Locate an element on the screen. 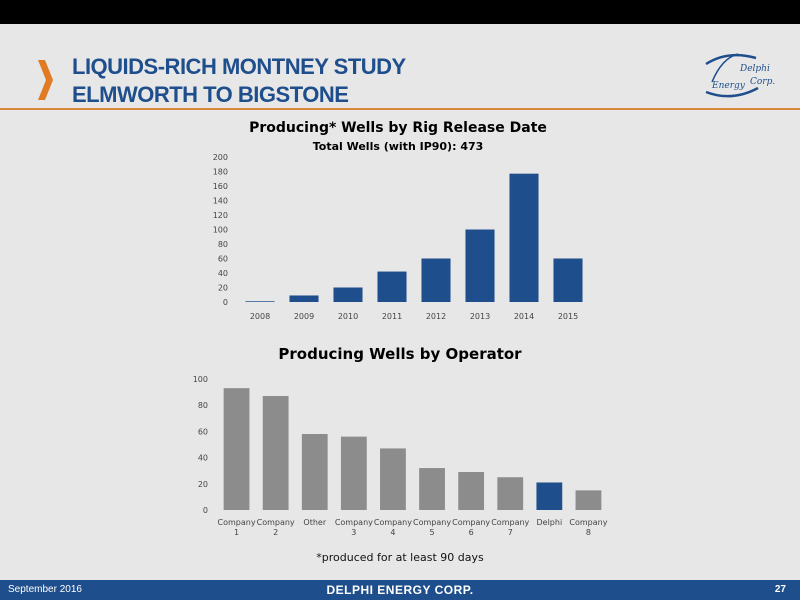  x-tick-label: 2014 is located at coordinates (524, 316).